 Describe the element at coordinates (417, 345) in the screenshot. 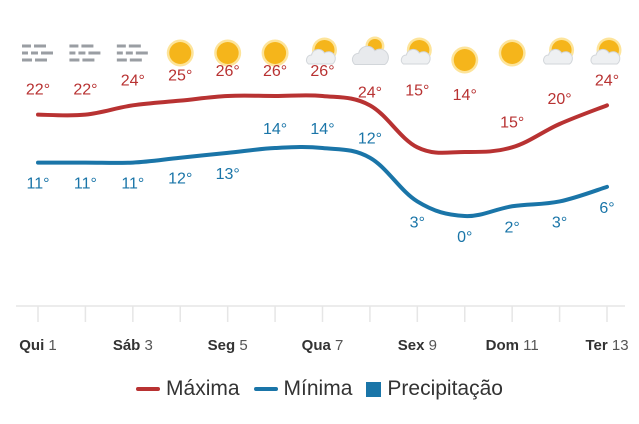

I see `x-tick-label: Sex 9` at that location.